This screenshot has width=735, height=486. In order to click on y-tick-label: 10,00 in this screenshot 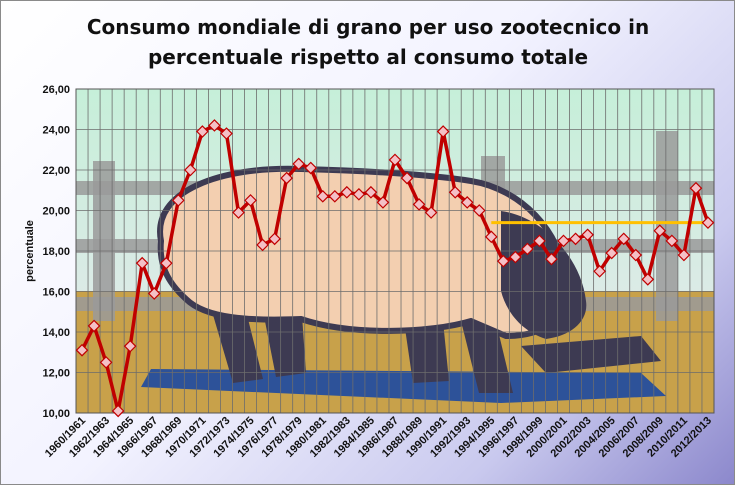, I will do `click(56, 414)`.